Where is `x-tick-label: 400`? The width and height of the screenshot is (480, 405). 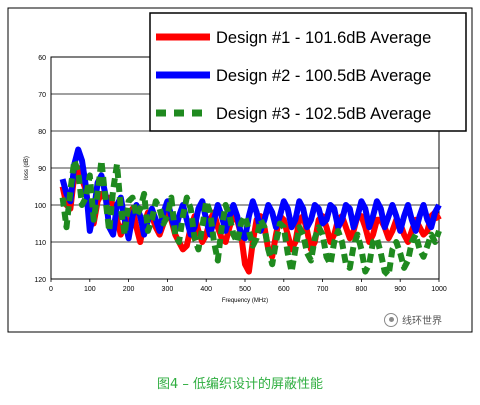
x-tick-label: 400 is located at coordinates (206, 289).